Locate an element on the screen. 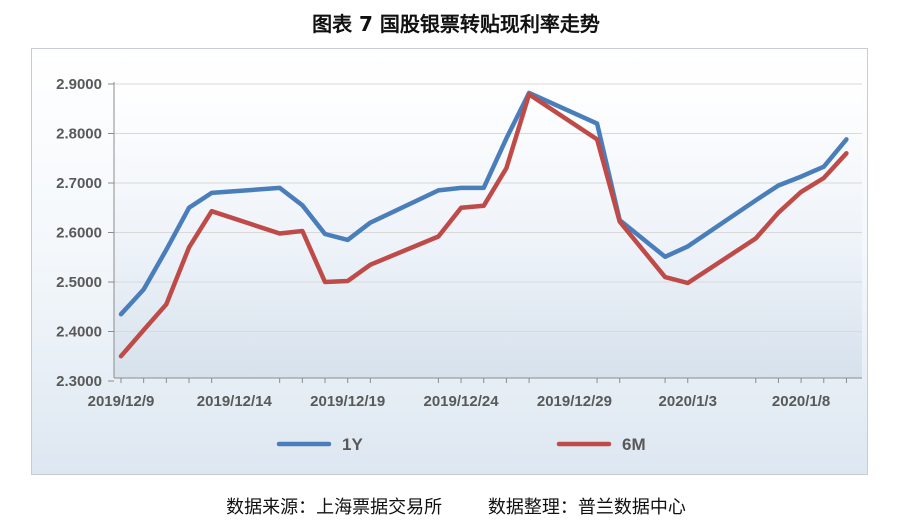  x-tick-label: 2019/12/29 is located at coordinates (574, 401).